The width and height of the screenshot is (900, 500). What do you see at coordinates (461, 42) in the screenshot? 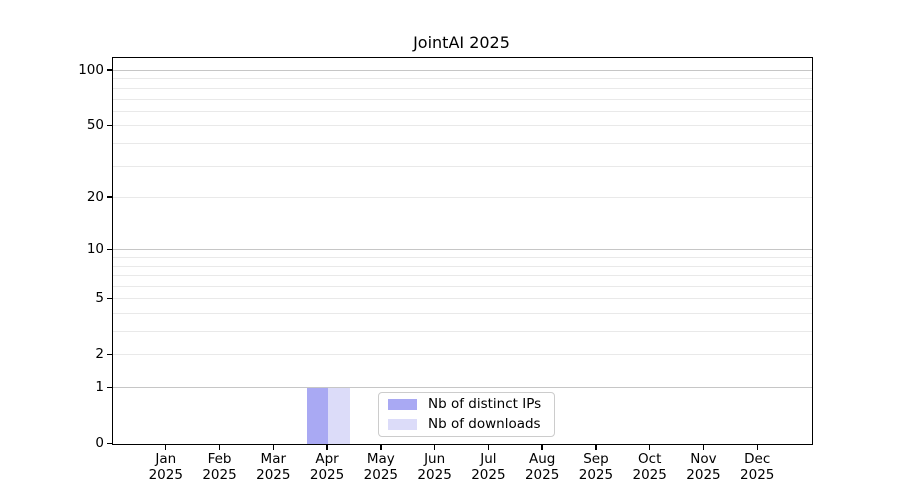
I see `chart-title: JointAI 2025` at bounding box center [461, 42].